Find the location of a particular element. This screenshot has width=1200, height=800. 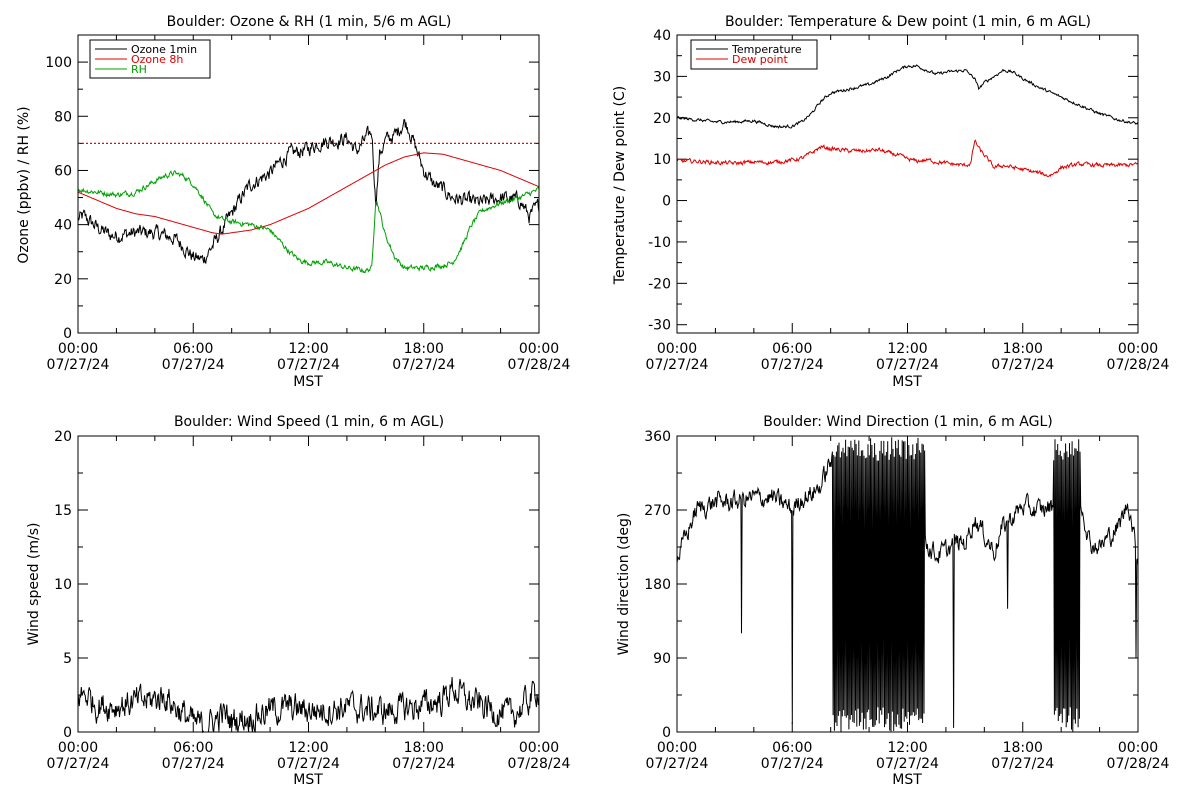

y-tick-label: 80 is located at coordinates (63, 117).